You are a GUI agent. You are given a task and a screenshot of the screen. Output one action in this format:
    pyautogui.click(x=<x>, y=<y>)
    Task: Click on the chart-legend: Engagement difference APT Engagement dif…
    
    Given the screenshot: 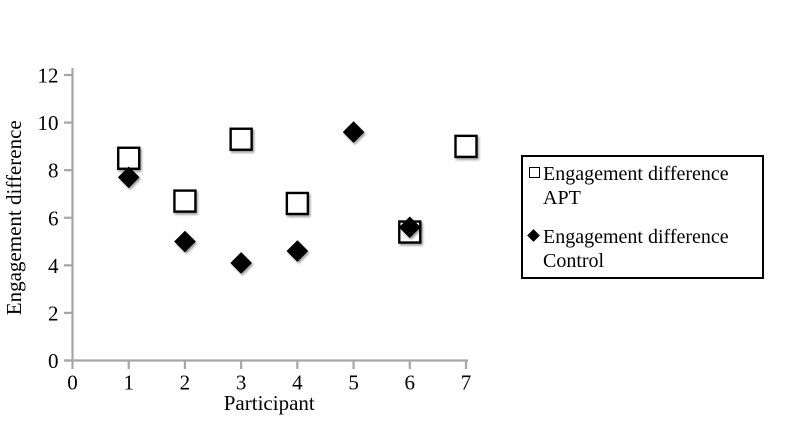 What is the action you would take?
    pyautogui.click(x=642, y=217)
    